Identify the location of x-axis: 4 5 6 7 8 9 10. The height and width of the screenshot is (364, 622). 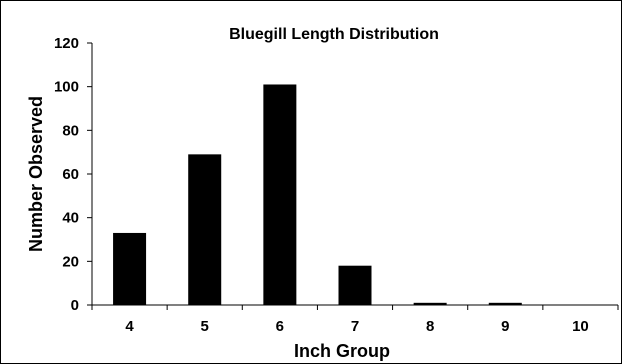
(355, 319).